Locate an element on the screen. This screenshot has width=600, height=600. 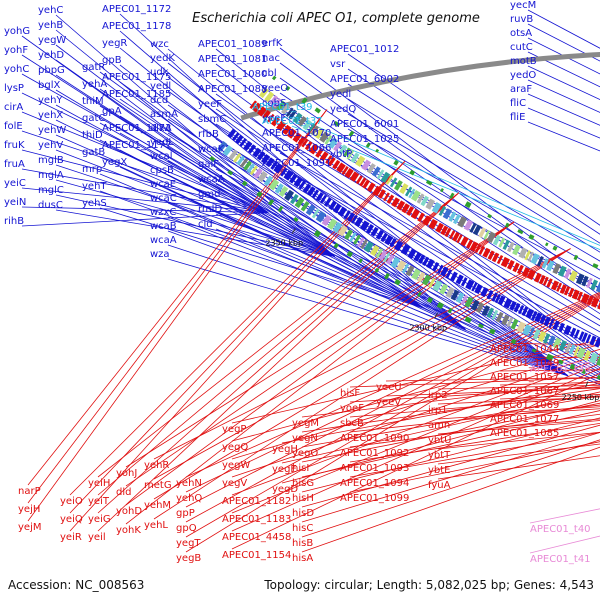
forward-gene-label: yeiN is located at coordinates (15, 202).